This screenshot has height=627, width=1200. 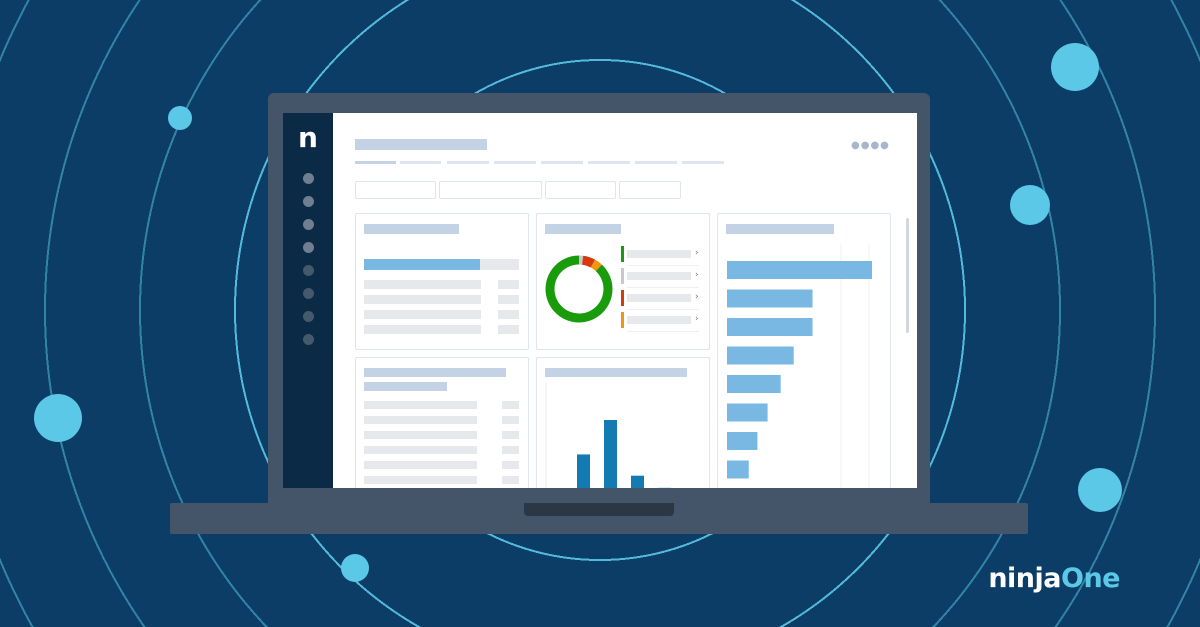 I want to click on horizontal-bar-chart, so click(x=799, y=366).